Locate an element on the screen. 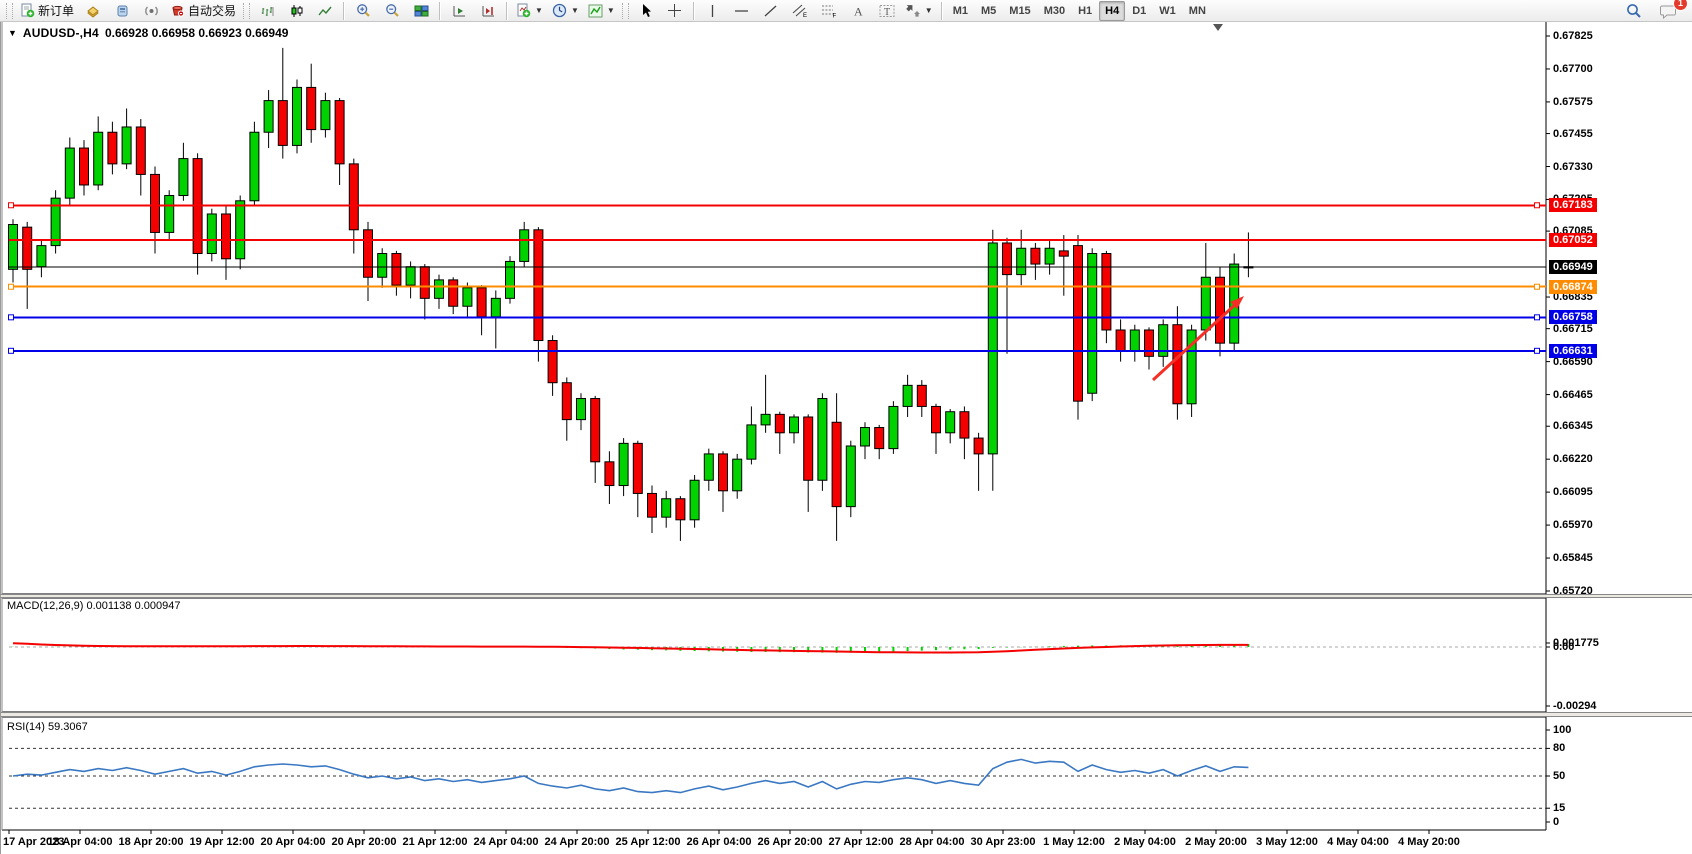 Image resolution: width=1692 pixels, height=854 pixels. zoom-out-button is located at coordinates (392, 11).